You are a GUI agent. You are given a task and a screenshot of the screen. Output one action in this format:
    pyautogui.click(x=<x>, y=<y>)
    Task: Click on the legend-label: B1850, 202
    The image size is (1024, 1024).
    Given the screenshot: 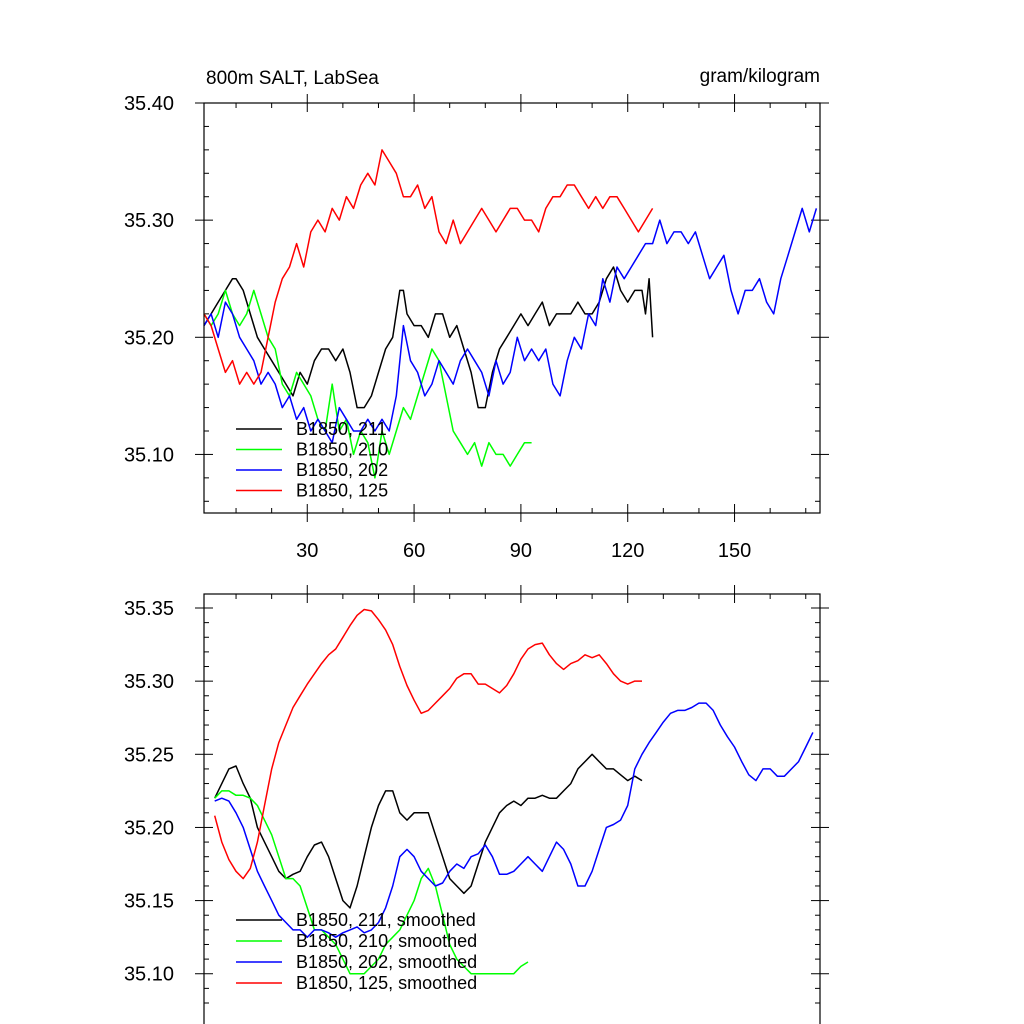 What is the action you would take?
    pyautogui.click(x=342, y=470)
    